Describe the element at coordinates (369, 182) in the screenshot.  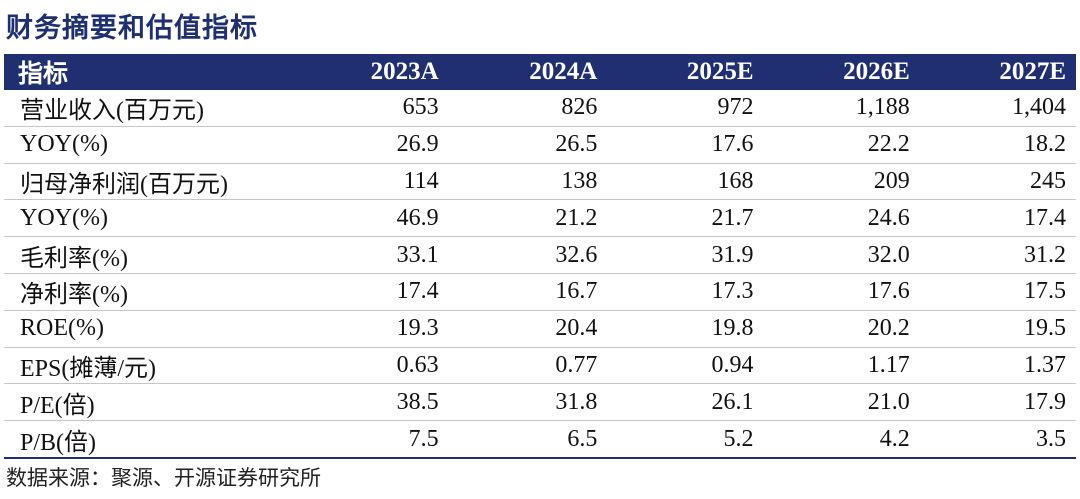
I see `row-value: 114` at that location.